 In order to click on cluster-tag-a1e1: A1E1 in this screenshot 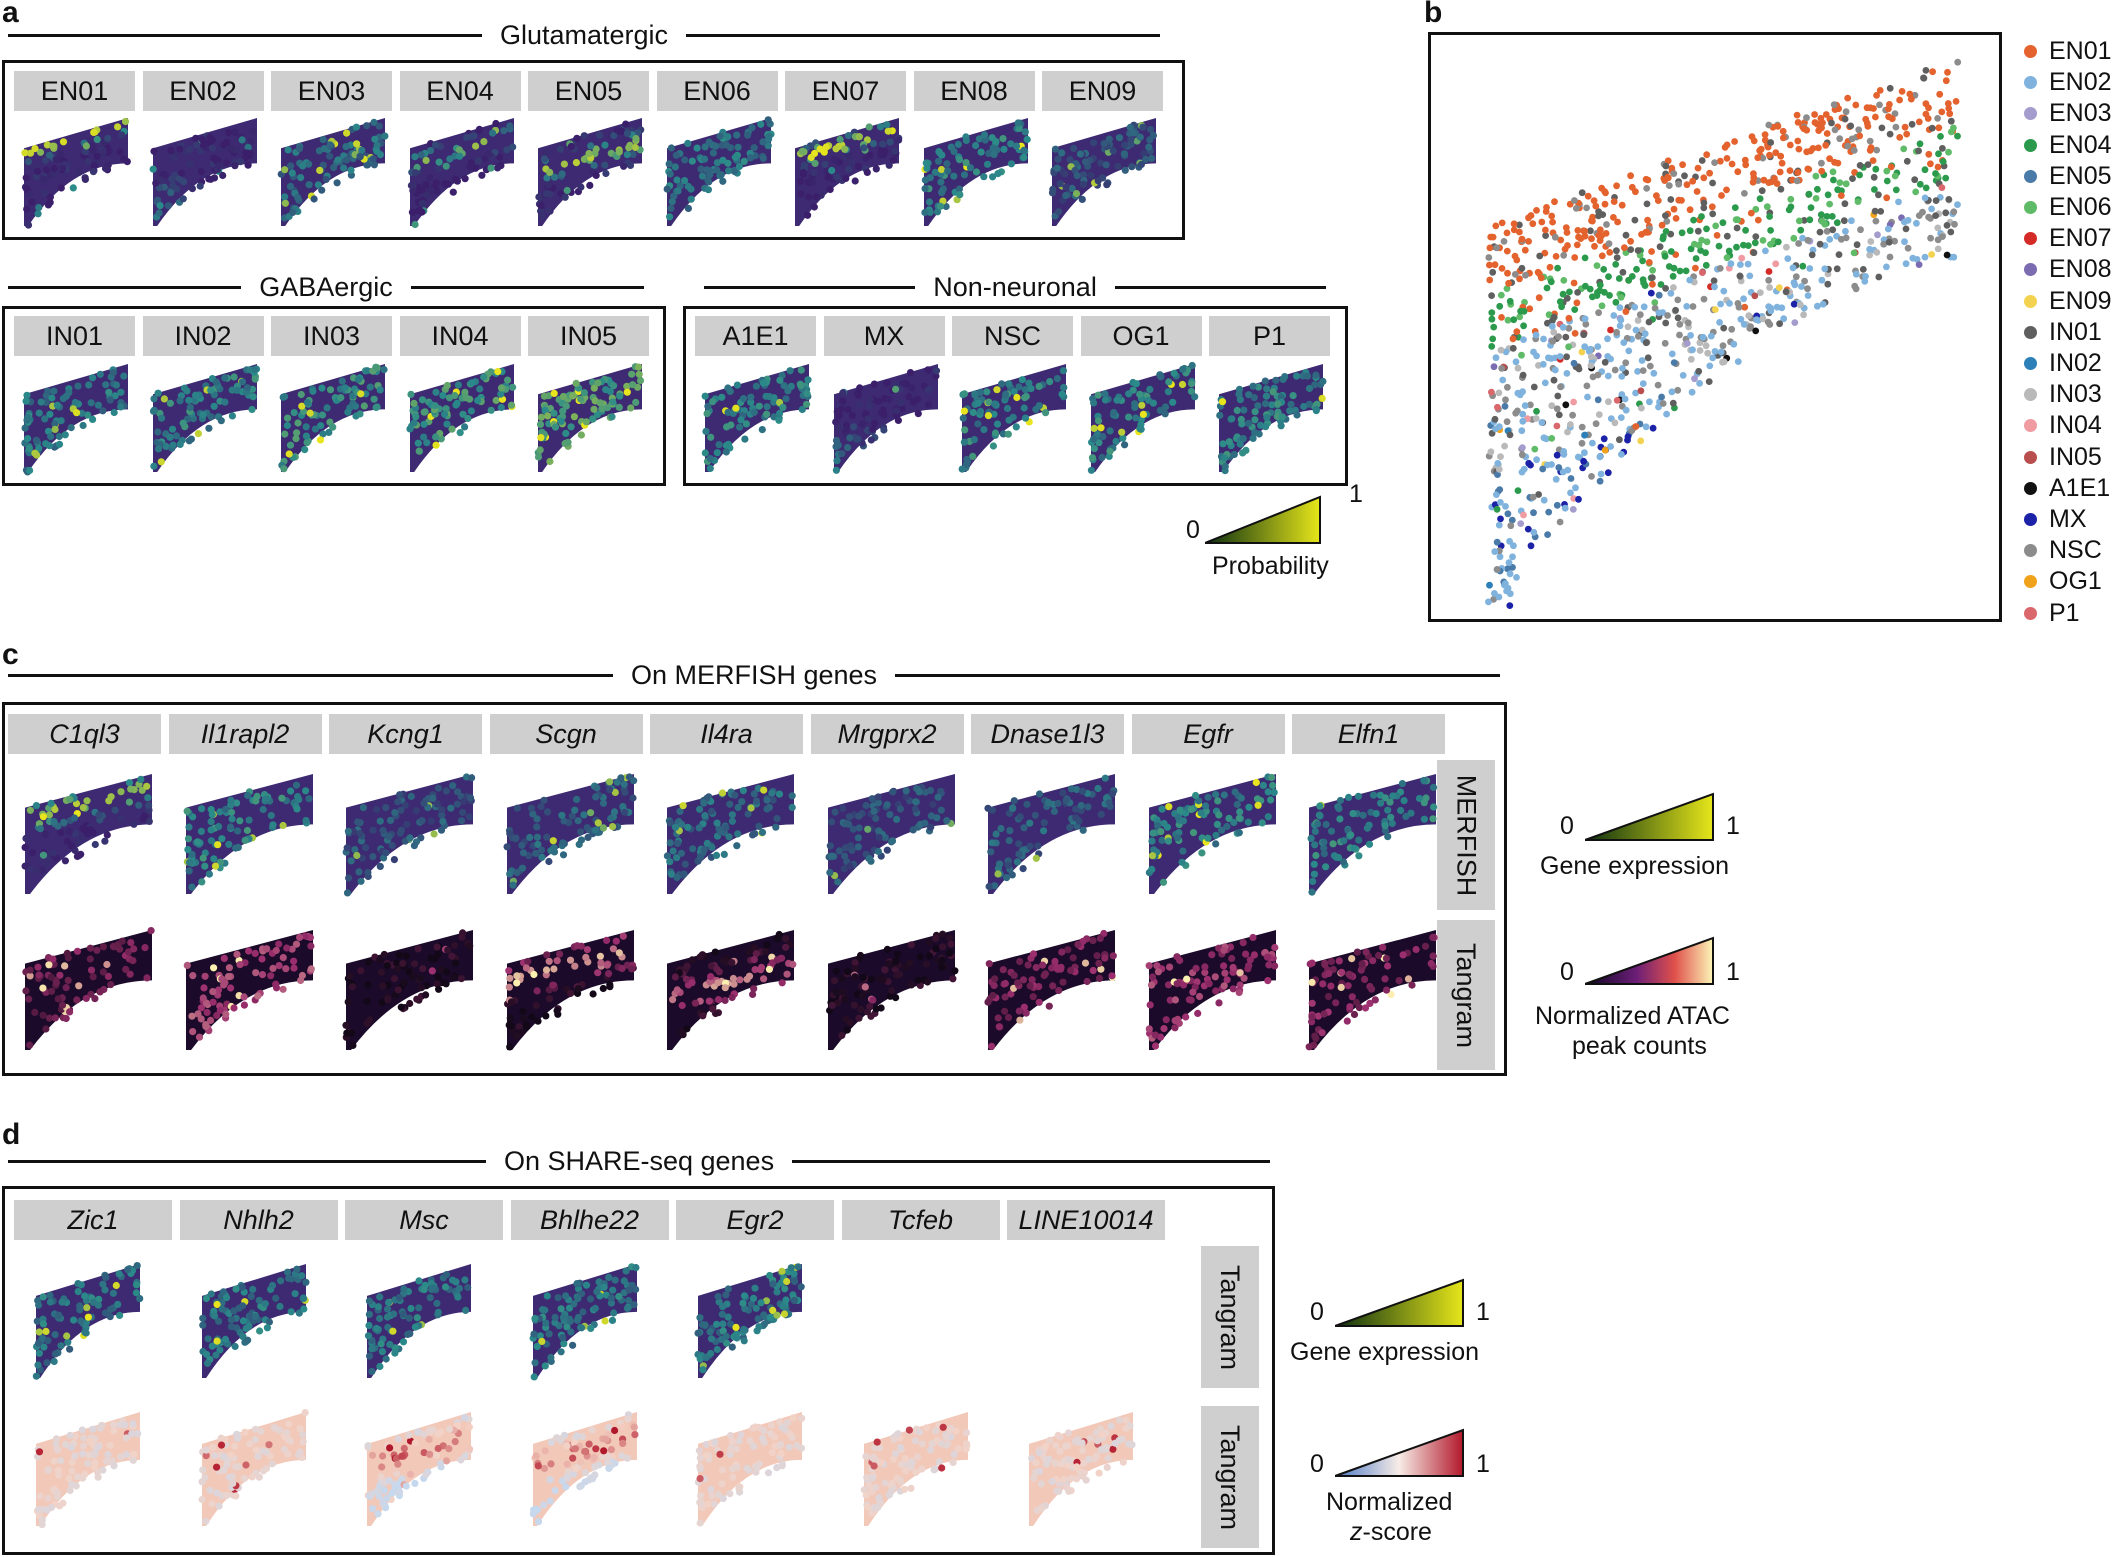, I will do `click(755, 336)`.